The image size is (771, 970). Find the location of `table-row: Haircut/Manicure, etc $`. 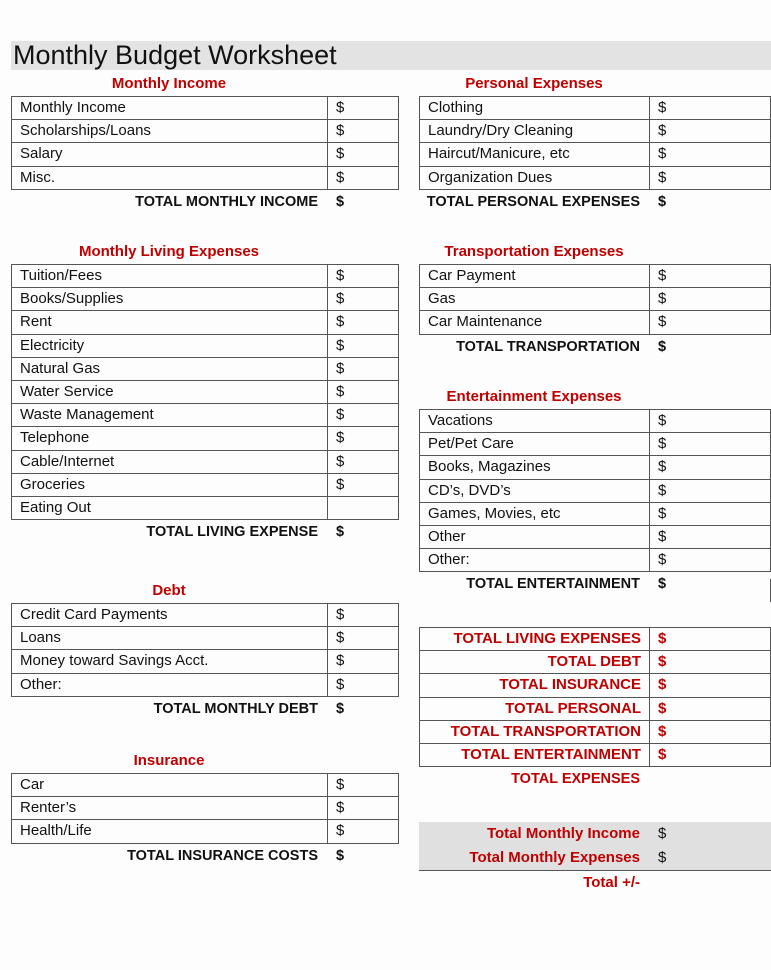

table-row: Haircut/Manicure, etc $ is located at coordinates (595, 154).